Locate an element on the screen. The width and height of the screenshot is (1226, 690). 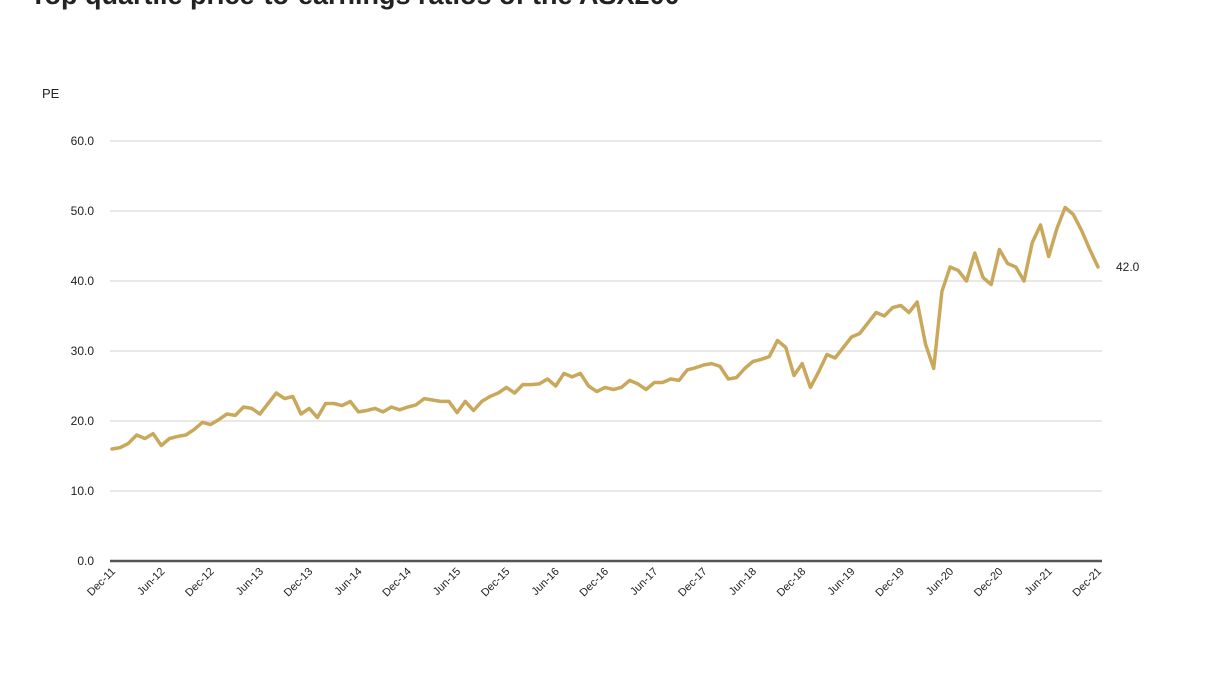
x-tick-label: Jun-13 is located at coordinates (250, 582).